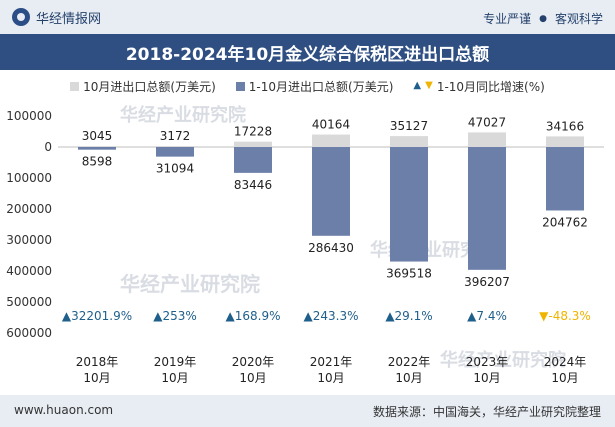 The width and height of the screenshot is (615, 427). I want to click on tagline: 专业严谨 ● 客观科学, so click(543, 18).